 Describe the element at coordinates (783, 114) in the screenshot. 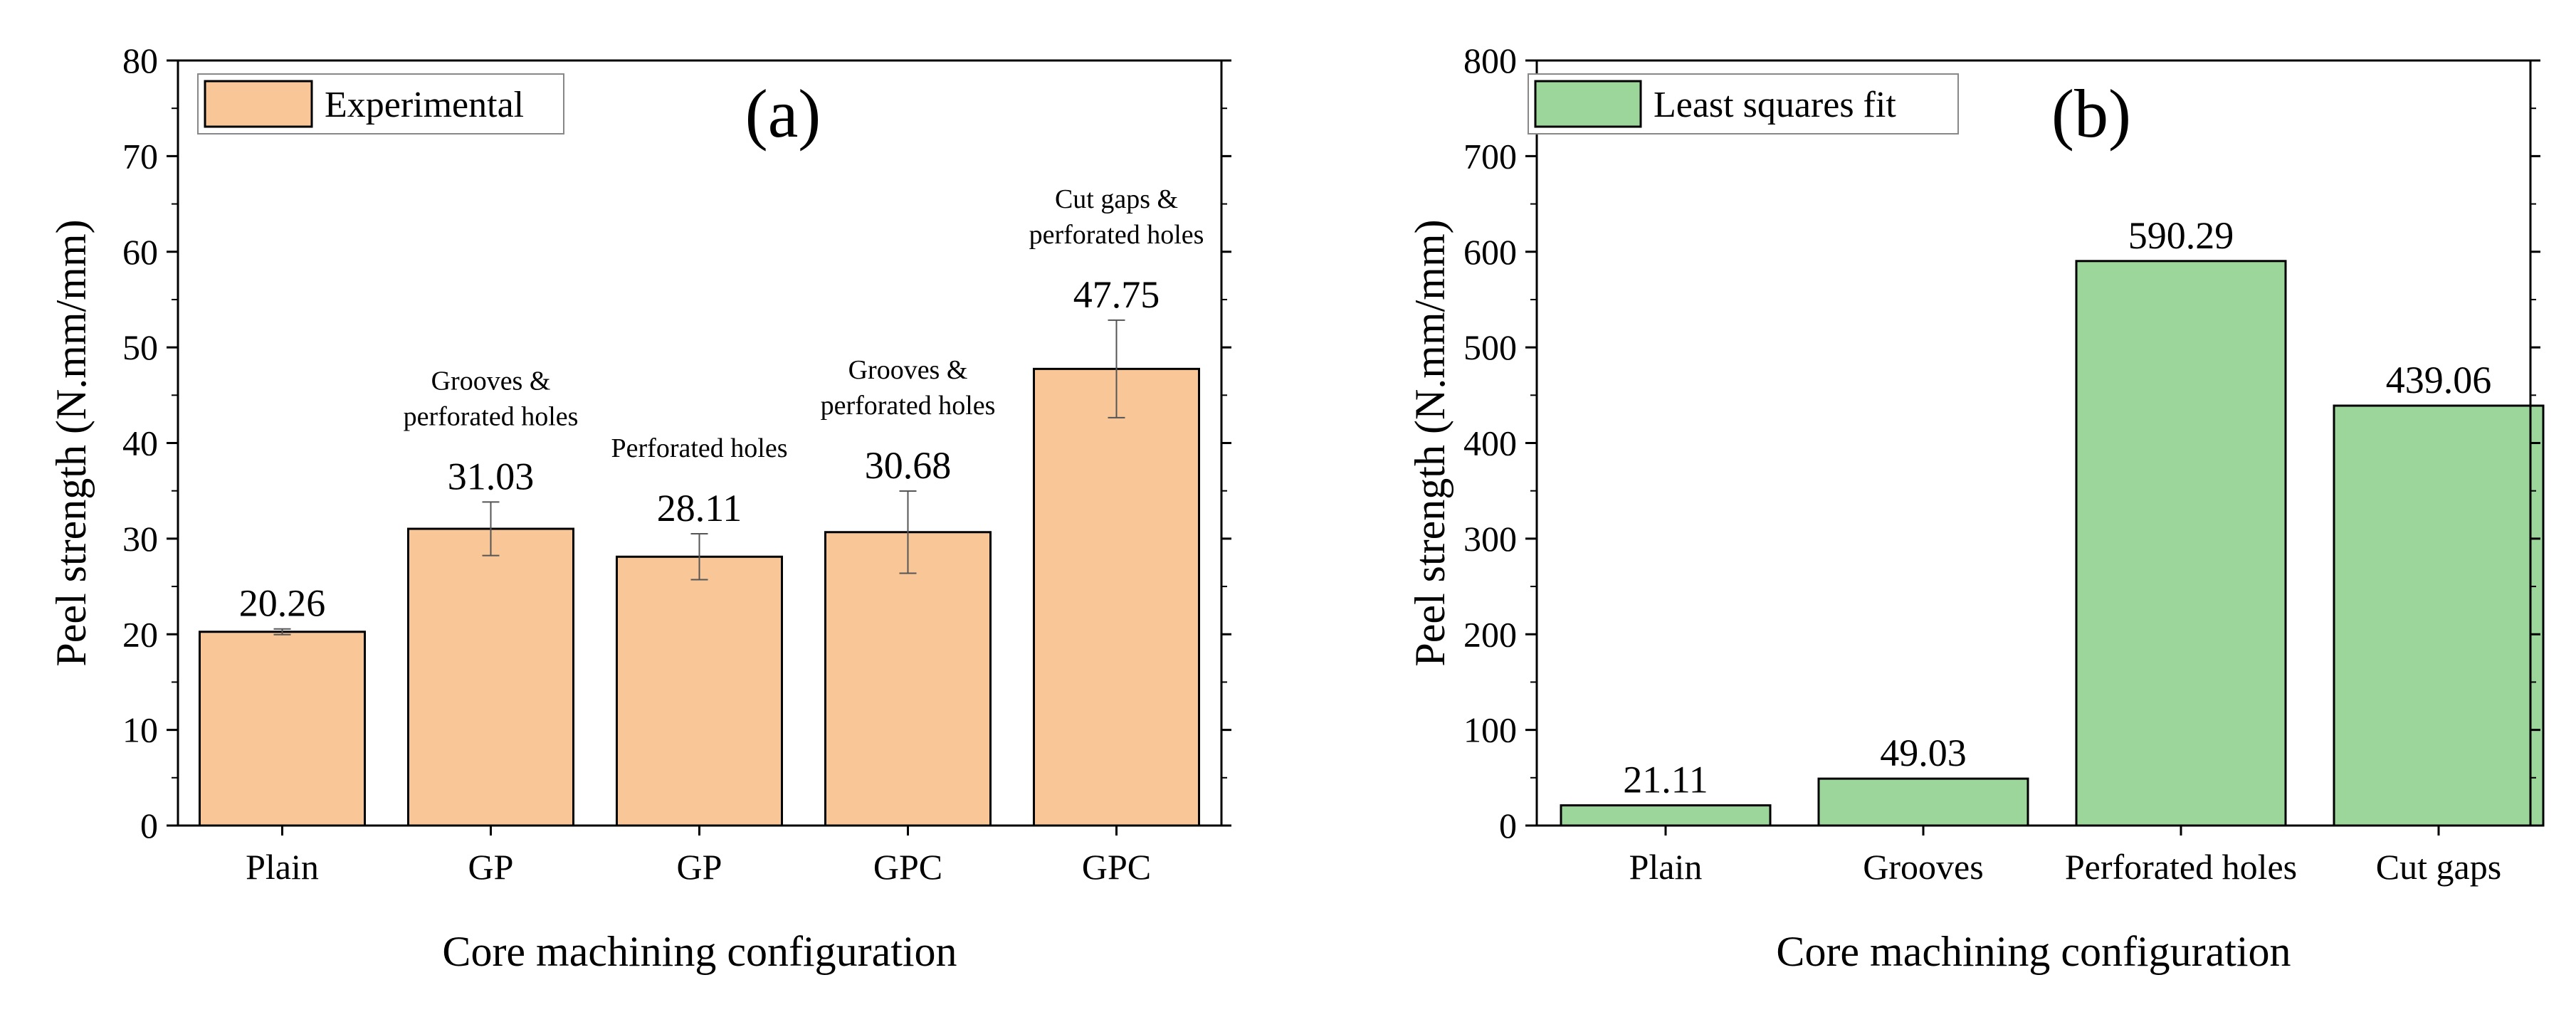

I see `panel-label: (a)` at that location.